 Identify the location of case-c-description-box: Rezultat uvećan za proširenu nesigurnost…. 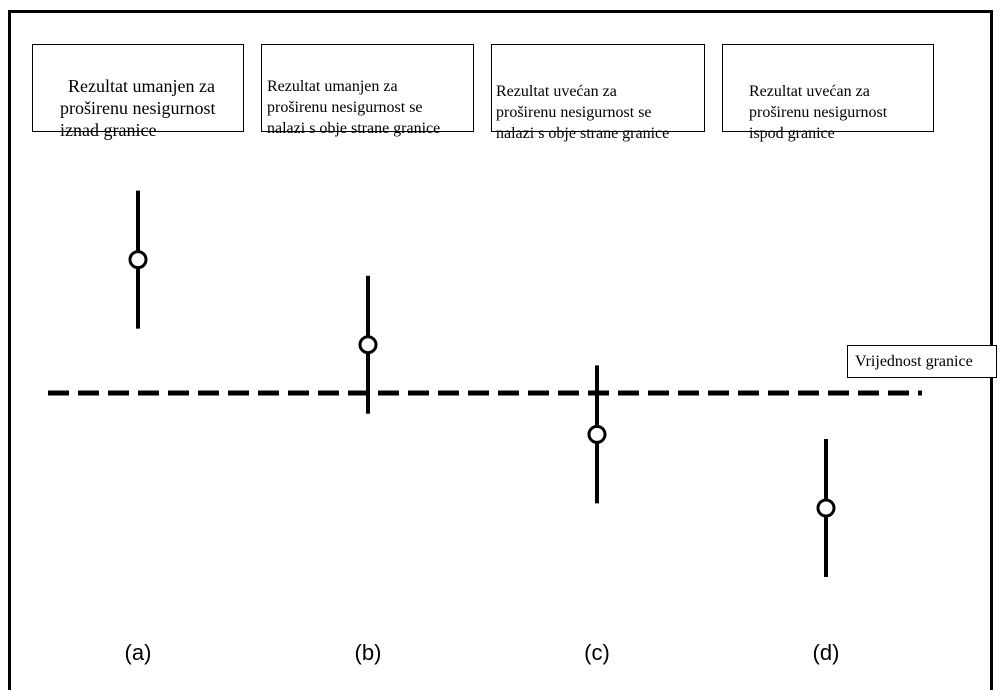
(598, 93).